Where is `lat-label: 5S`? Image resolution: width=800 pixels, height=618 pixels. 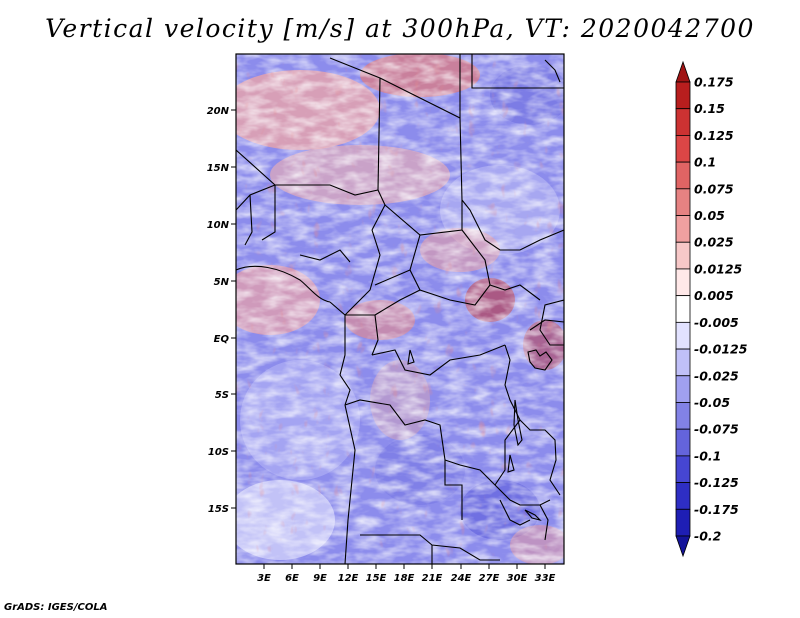 lat-label: 5S is located at coordinates (222, 395).